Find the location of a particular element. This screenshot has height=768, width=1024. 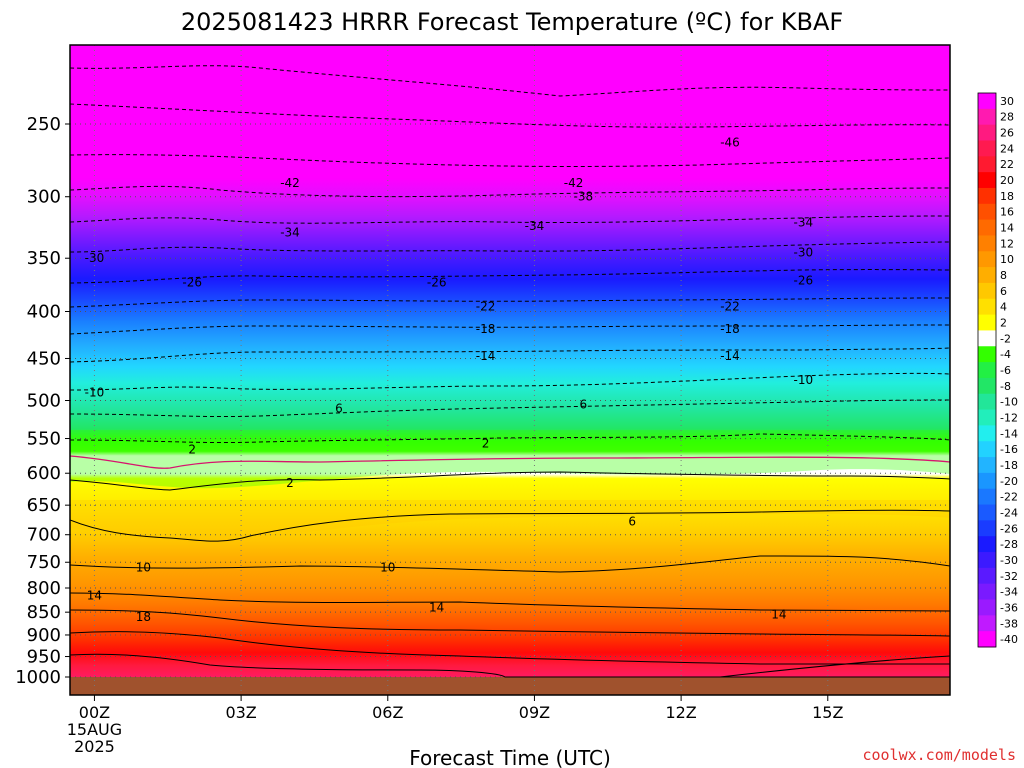

contour-label: -18 is located at coordinates (486, 329).